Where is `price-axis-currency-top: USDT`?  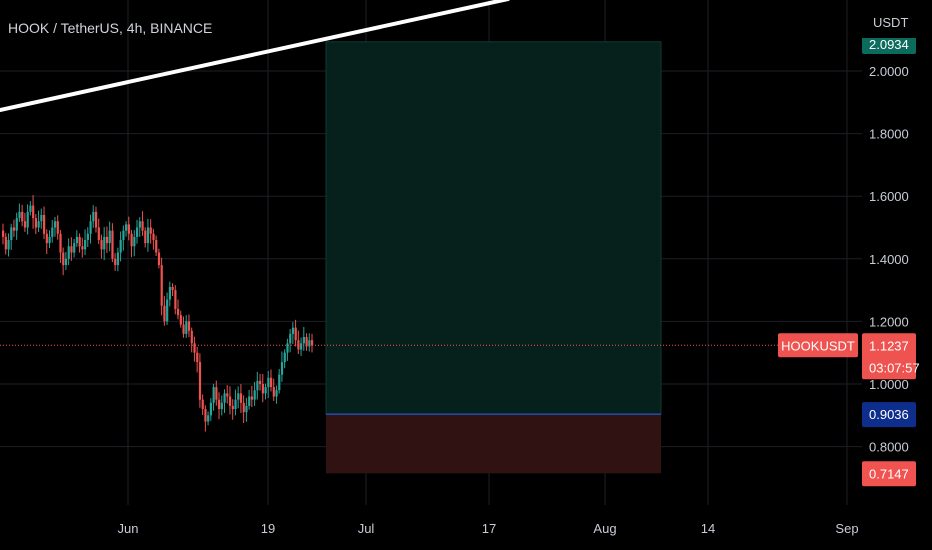
price-axis-currency-top: USDT is located at coordinates (890, 22).